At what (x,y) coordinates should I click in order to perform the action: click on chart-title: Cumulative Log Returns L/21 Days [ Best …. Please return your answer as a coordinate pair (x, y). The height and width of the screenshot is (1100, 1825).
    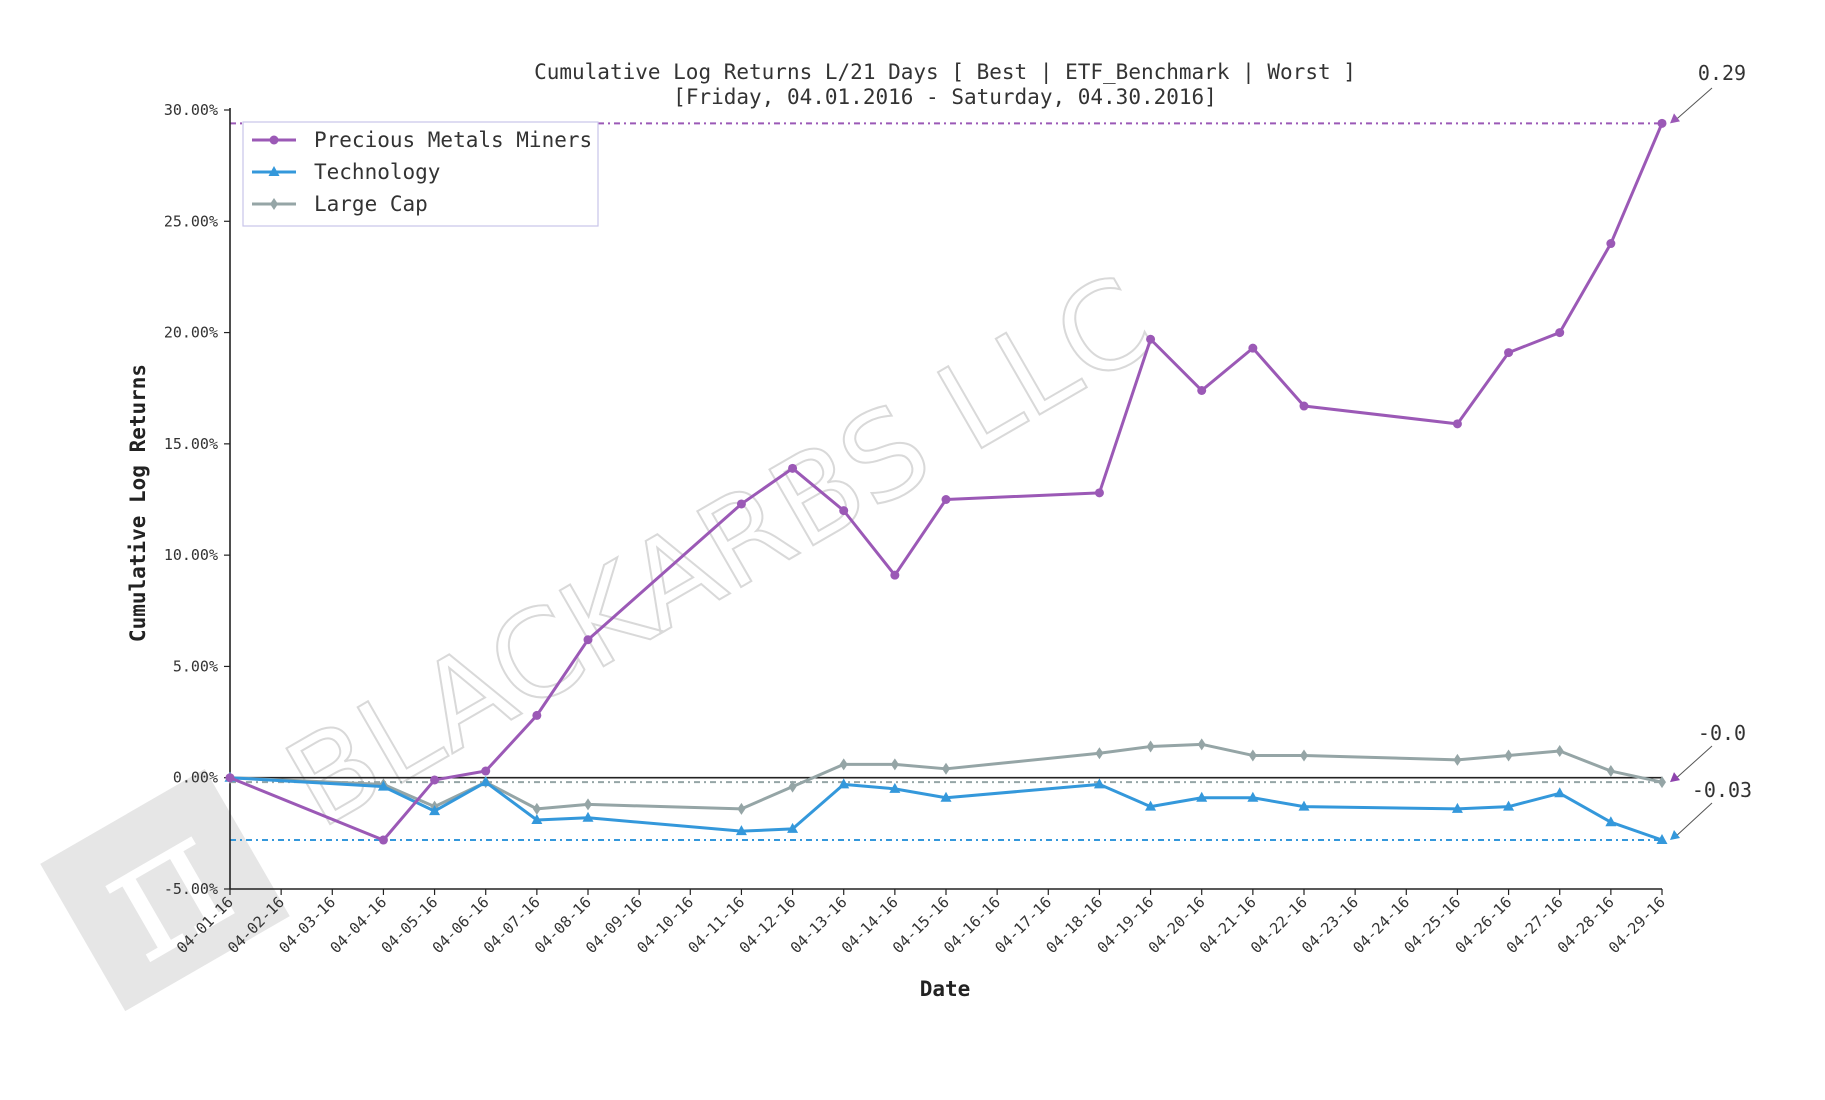
    Looking at the image, I should click on (945, 72).